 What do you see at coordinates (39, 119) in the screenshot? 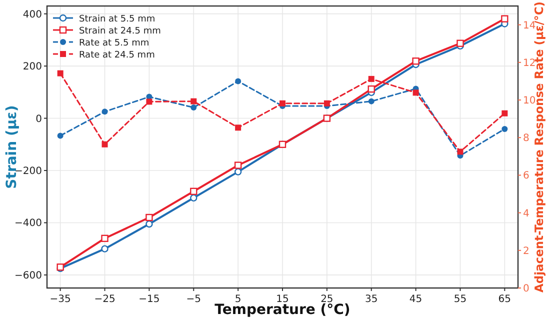
I see `y-tick-label: 0` at bounding box center [39, 119].